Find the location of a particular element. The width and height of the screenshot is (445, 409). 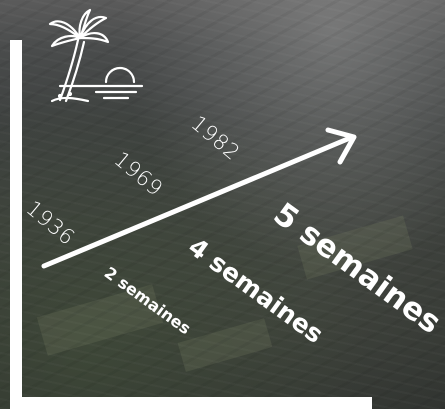

vertical-axis is located at coordinates (16, 224).